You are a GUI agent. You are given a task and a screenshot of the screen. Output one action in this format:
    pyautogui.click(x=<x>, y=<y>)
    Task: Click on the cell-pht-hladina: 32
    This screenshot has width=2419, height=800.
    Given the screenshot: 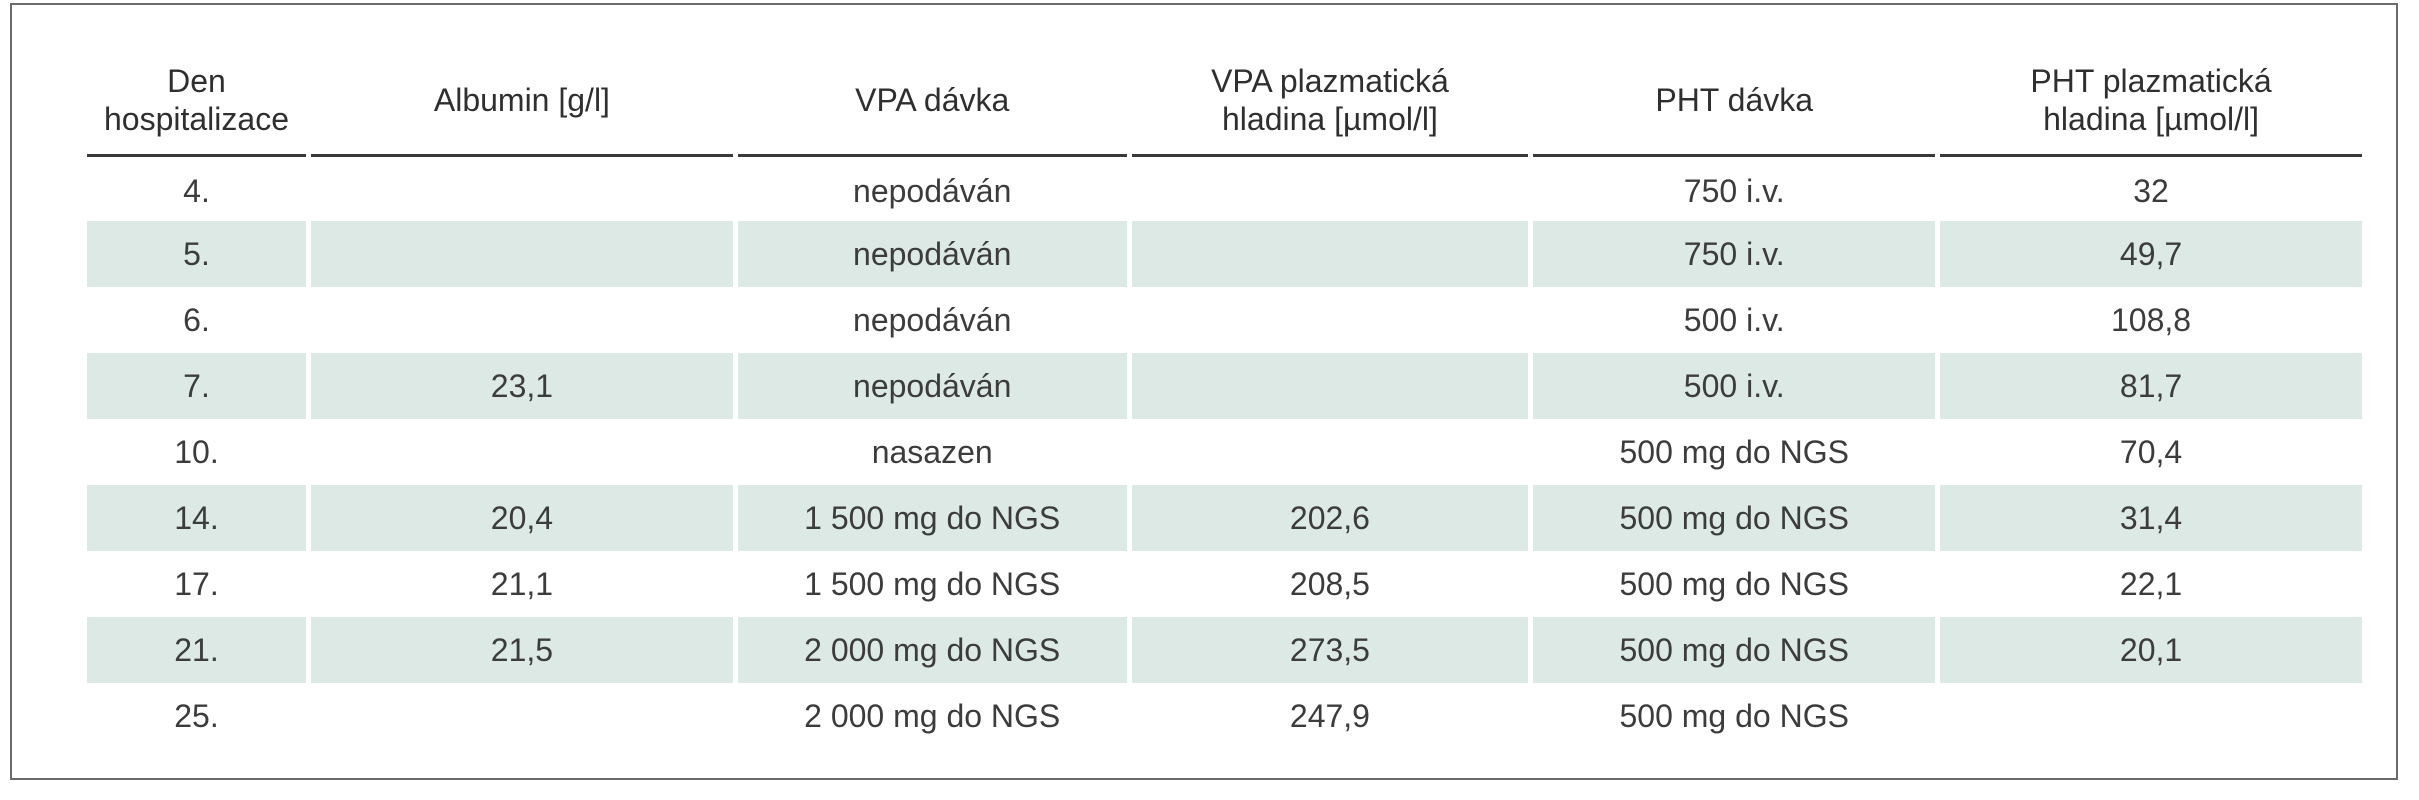 What is the action you would take?
    pyautogui.click(x=2151, y=190)
    